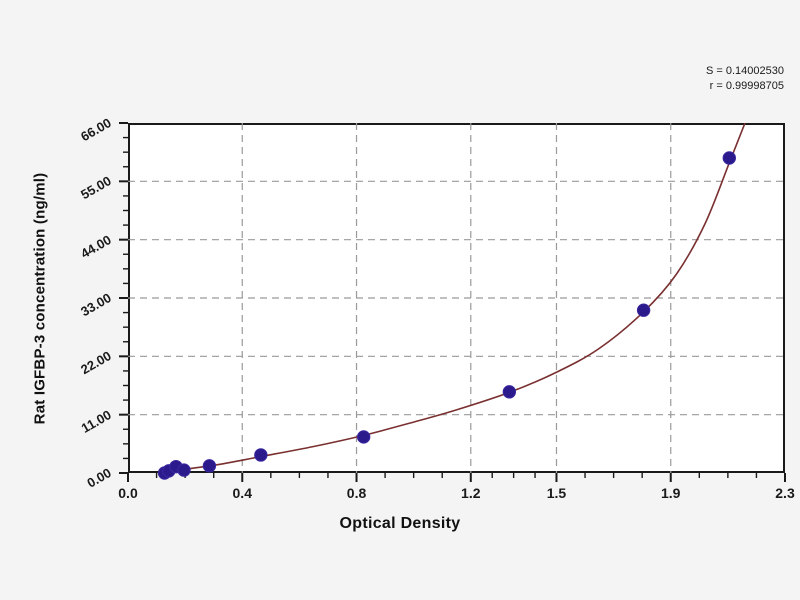  Describe the element at coordinates (556, 493) in the screenshot. I see `x-tick-label: 1.5` at that location.